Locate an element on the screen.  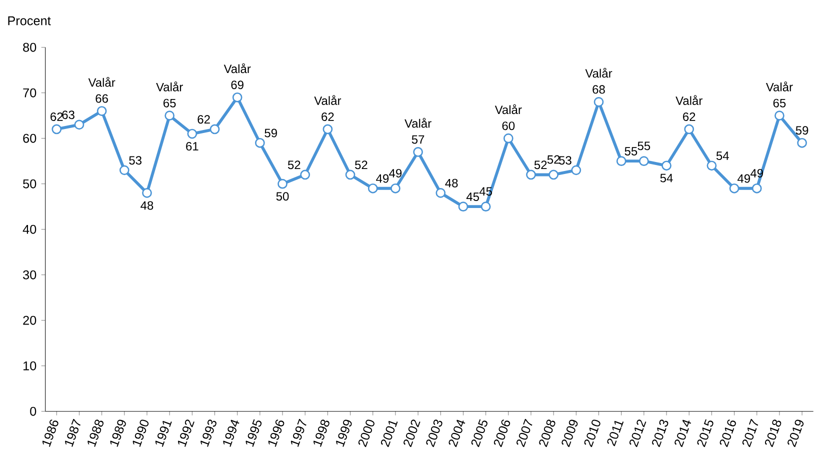
x-tick-label: 2013 is located at coordinates (660, 434).